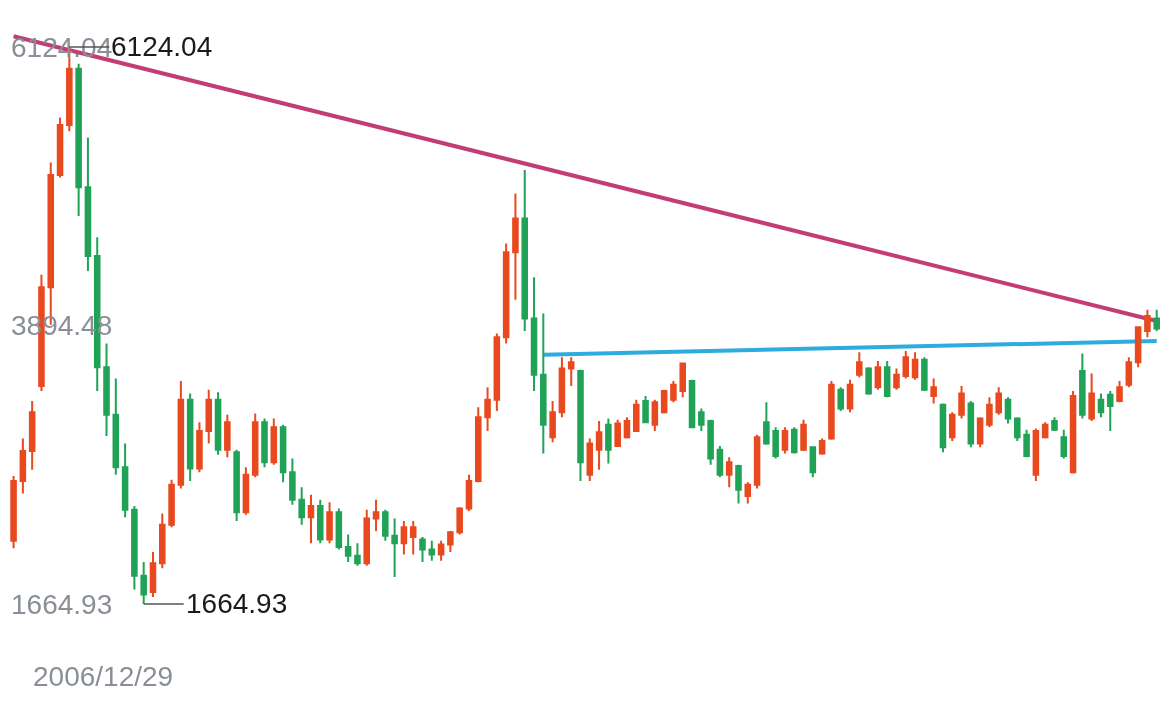 This screenshot has width=1176, height=712. What do you see at coordinates (62, 604) in the screenshot?
I see `y-tick-label: 1664.93` at bounding box center [62, 604].